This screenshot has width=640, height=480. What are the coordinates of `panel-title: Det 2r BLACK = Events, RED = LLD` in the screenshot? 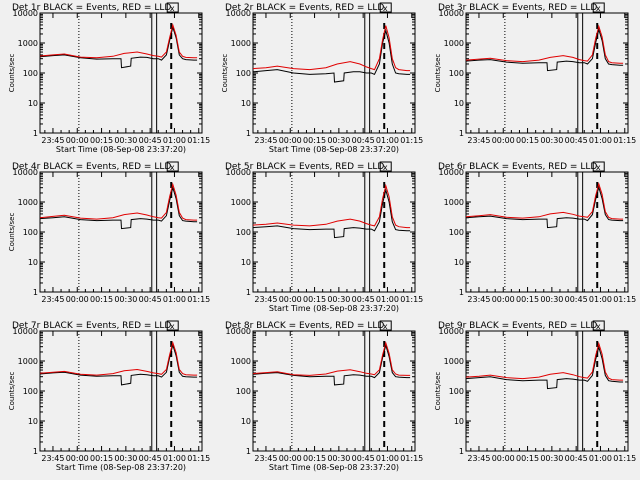 It's located at (304, 8).